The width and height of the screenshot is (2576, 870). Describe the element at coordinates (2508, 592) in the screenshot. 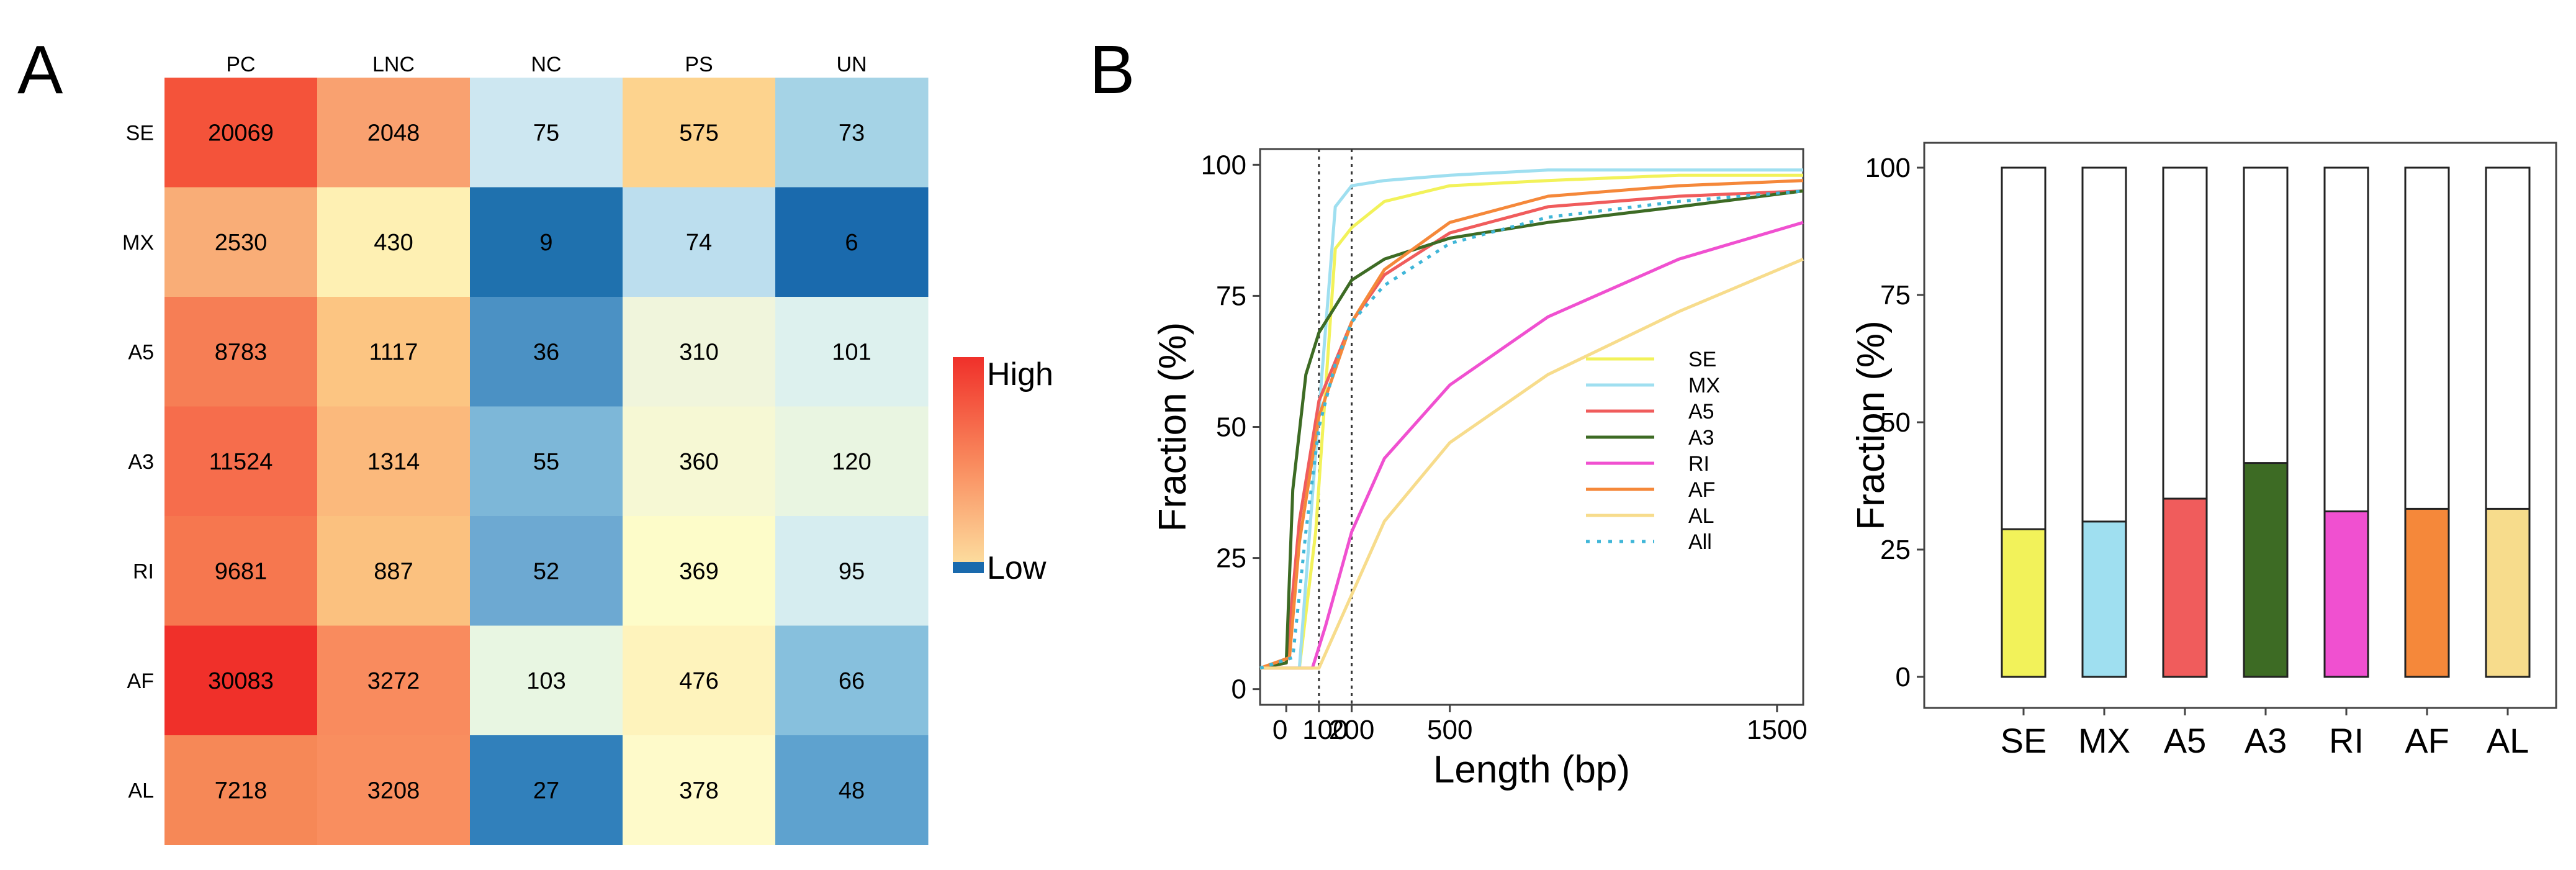

I see `bar-fraction-al` at that location.